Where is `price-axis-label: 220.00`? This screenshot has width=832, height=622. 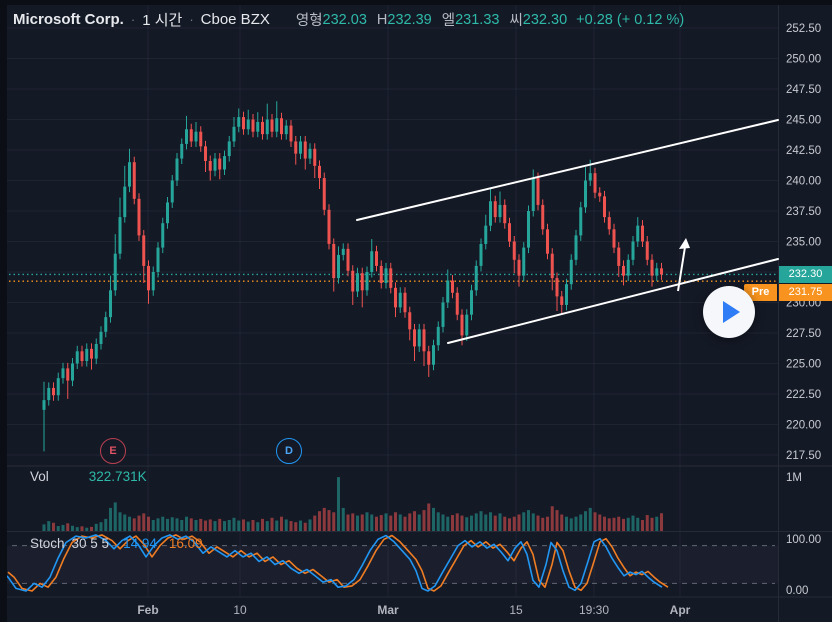 price-axis-label: 220.00 is located at coordinates (803, 426).